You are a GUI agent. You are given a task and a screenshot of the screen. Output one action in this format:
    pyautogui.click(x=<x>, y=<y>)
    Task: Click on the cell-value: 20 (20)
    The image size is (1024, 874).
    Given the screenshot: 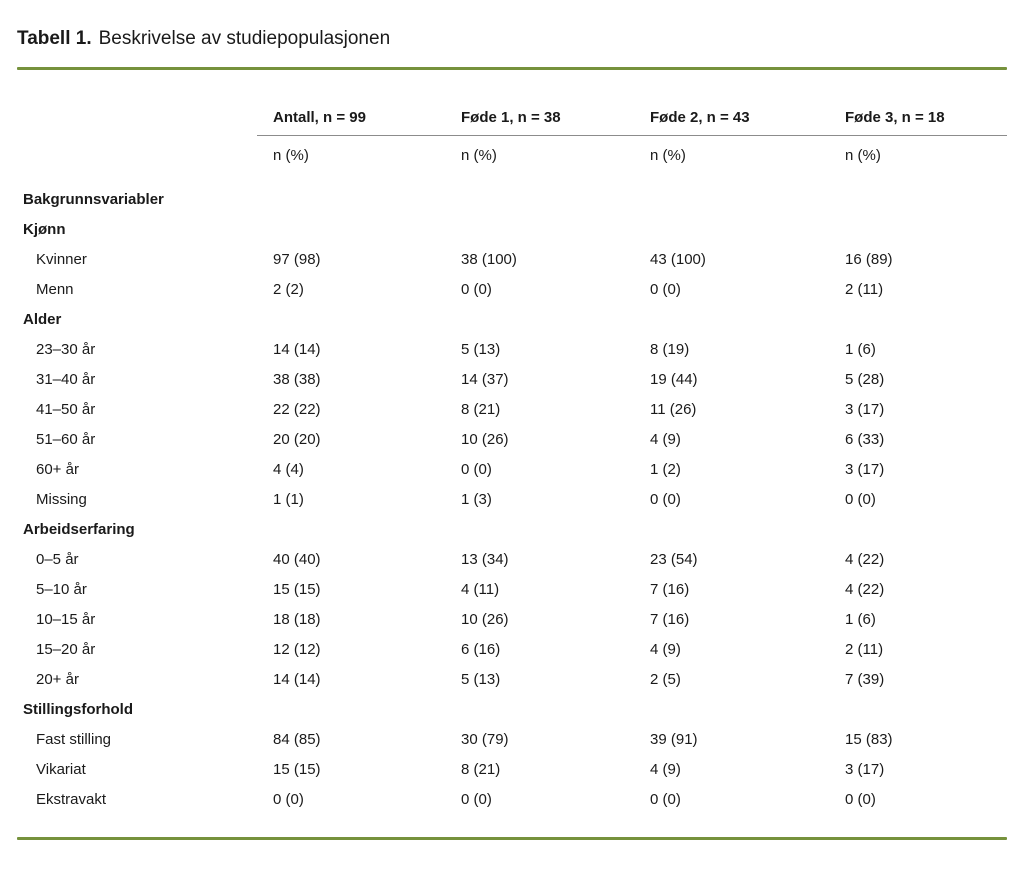 What is the action you would take?
    pyautogui.click(x=297, y=439)
    